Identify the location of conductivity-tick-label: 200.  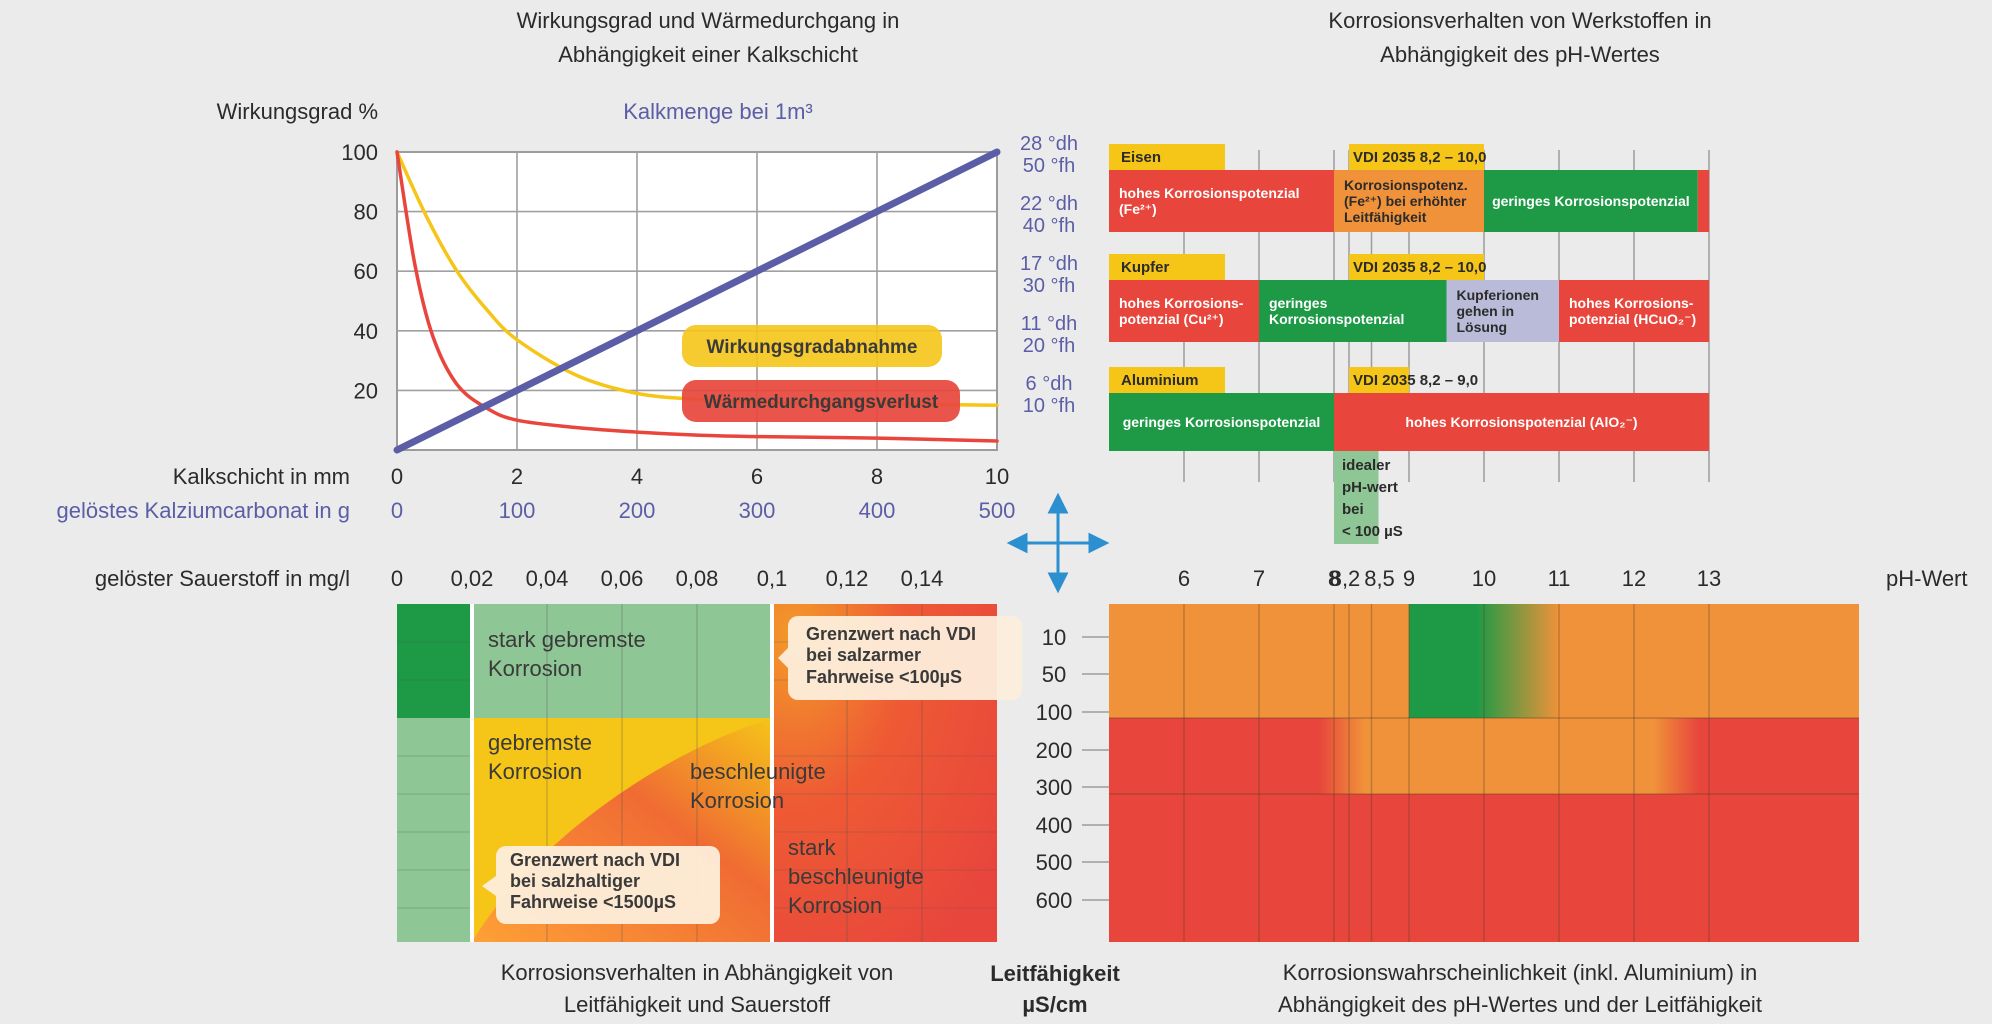
(1054, 750).